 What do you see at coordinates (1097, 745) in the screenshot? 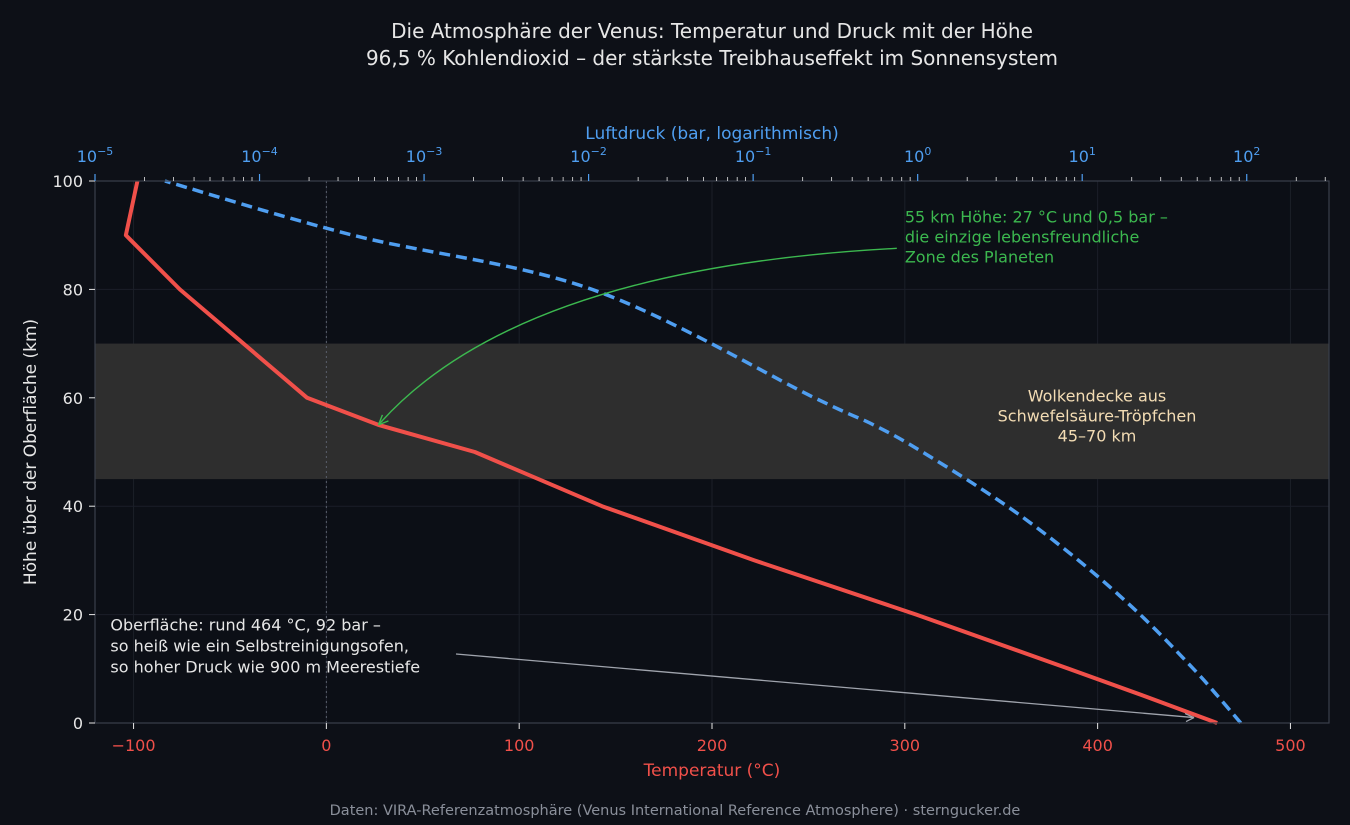
I see `x-tick-label: 400` at bounding box center [1097, 745].